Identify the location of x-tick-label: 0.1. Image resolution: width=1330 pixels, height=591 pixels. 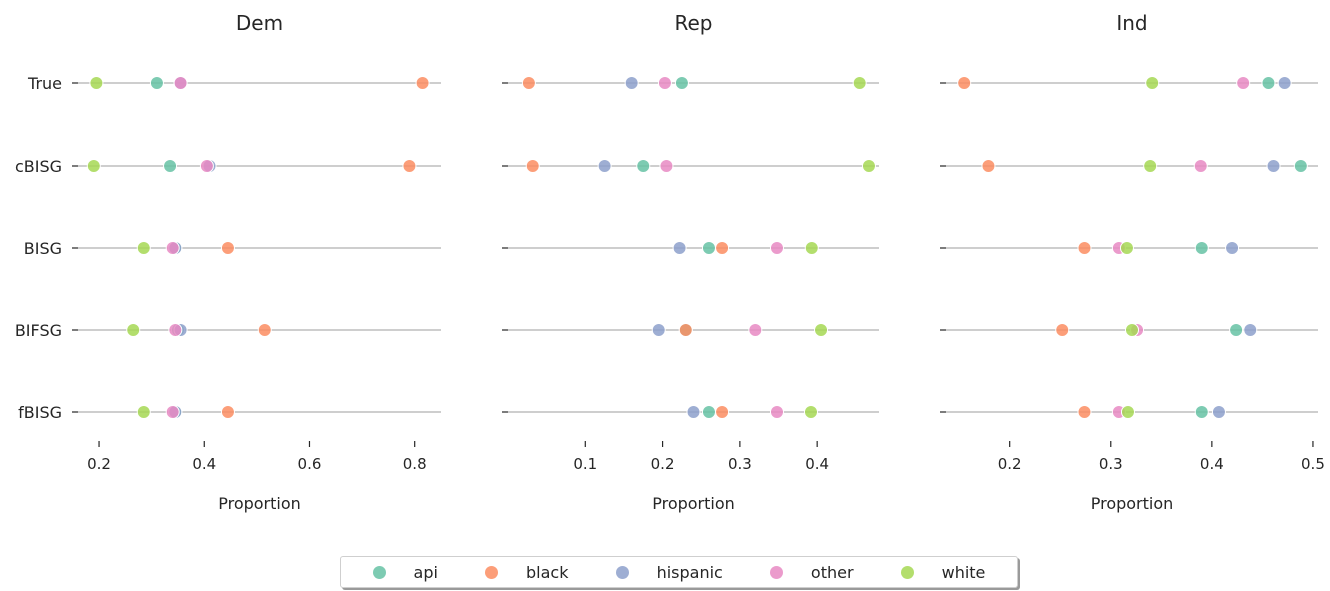
(585, 464).